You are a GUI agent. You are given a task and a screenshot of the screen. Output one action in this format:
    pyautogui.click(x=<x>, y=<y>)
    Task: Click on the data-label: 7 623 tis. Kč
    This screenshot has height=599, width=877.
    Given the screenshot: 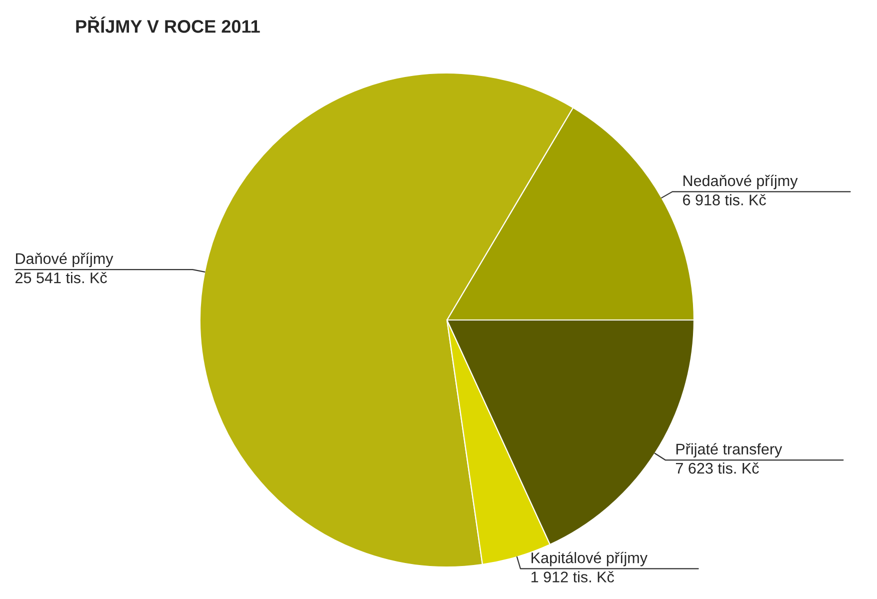 What is the action you would take?
    pyautogui.click(x=717, y=468)
    